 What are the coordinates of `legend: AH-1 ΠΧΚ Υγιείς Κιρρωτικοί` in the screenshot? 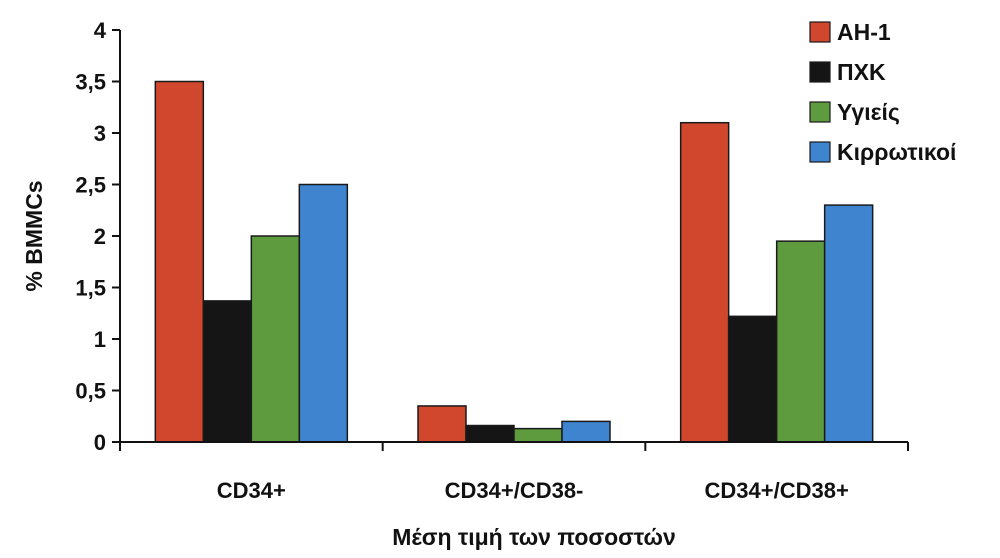 It's located at (882, 92).